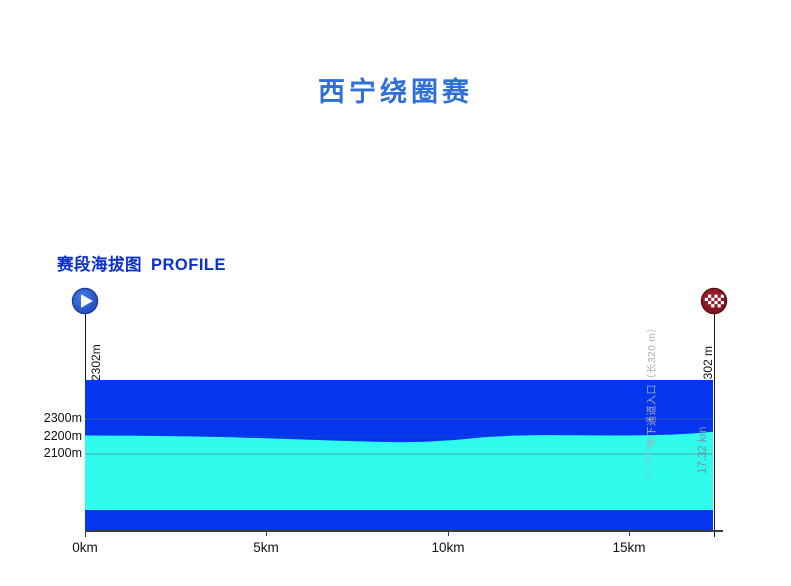 This screenshot has width=791, height=586. What do you see at coordinates (85, 547) in the screenshot?
I see `x-axis-tick-label: 0km` at bounding box center [85, 547].